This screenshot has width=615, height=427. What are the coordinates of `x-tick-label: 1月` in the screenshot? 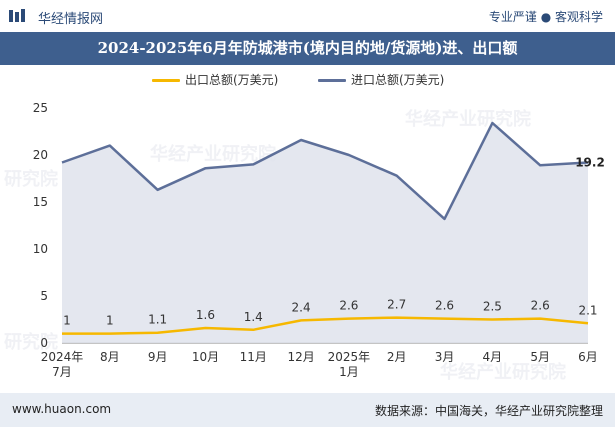 It's located at (349, 372).